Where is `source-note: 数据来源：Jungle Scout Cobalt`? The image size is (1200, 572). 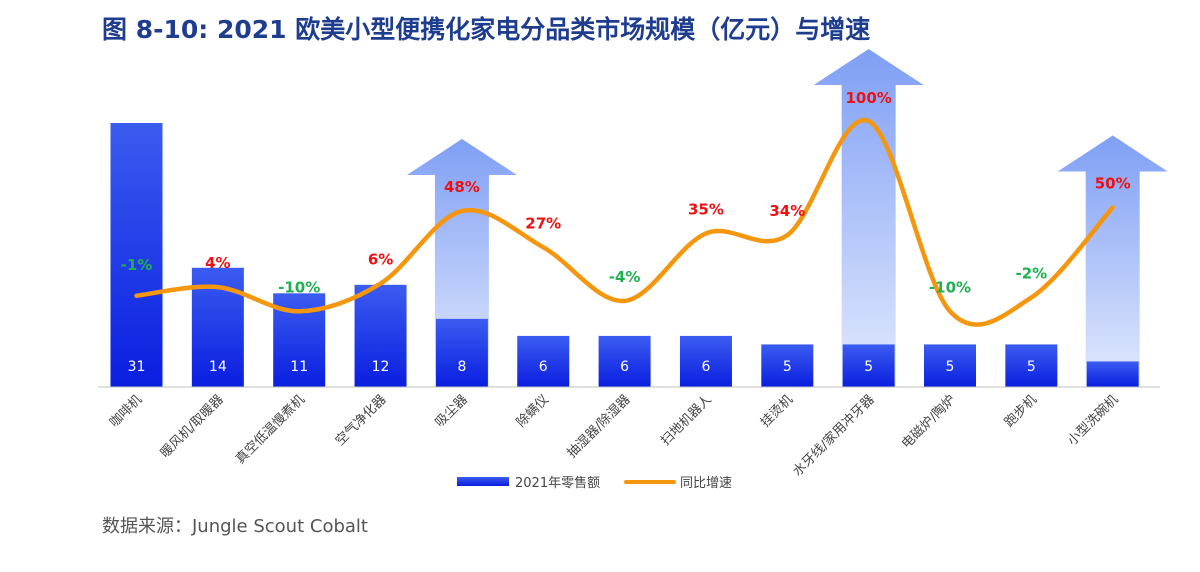
source-note: 数据来源：Jungle Scout Cobalt is located at coordinates (235, 526).